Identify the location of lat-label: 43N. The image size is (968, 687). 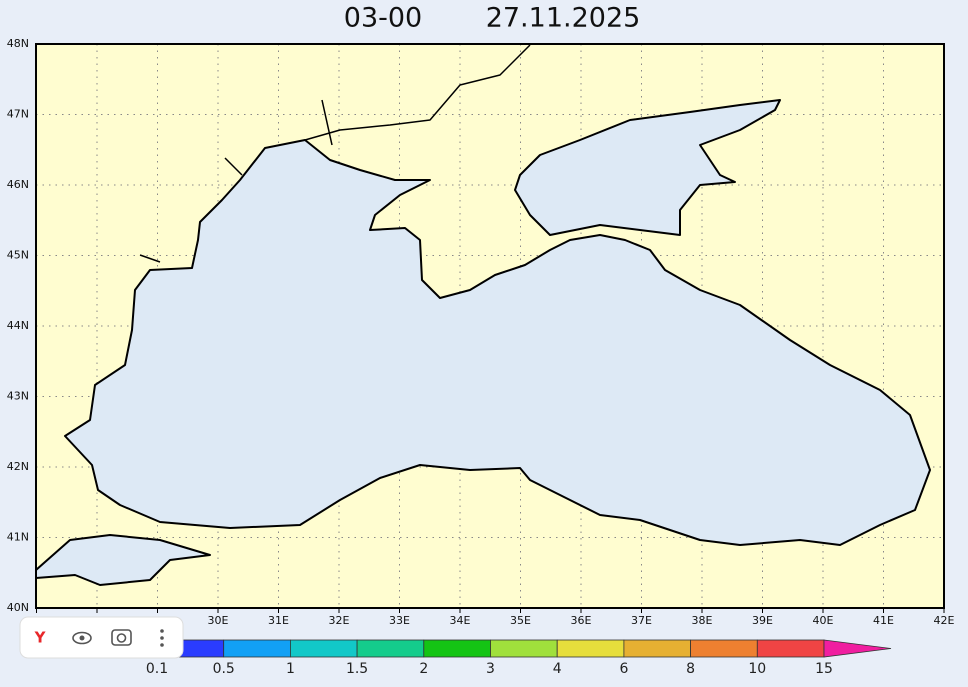
(18, 396).